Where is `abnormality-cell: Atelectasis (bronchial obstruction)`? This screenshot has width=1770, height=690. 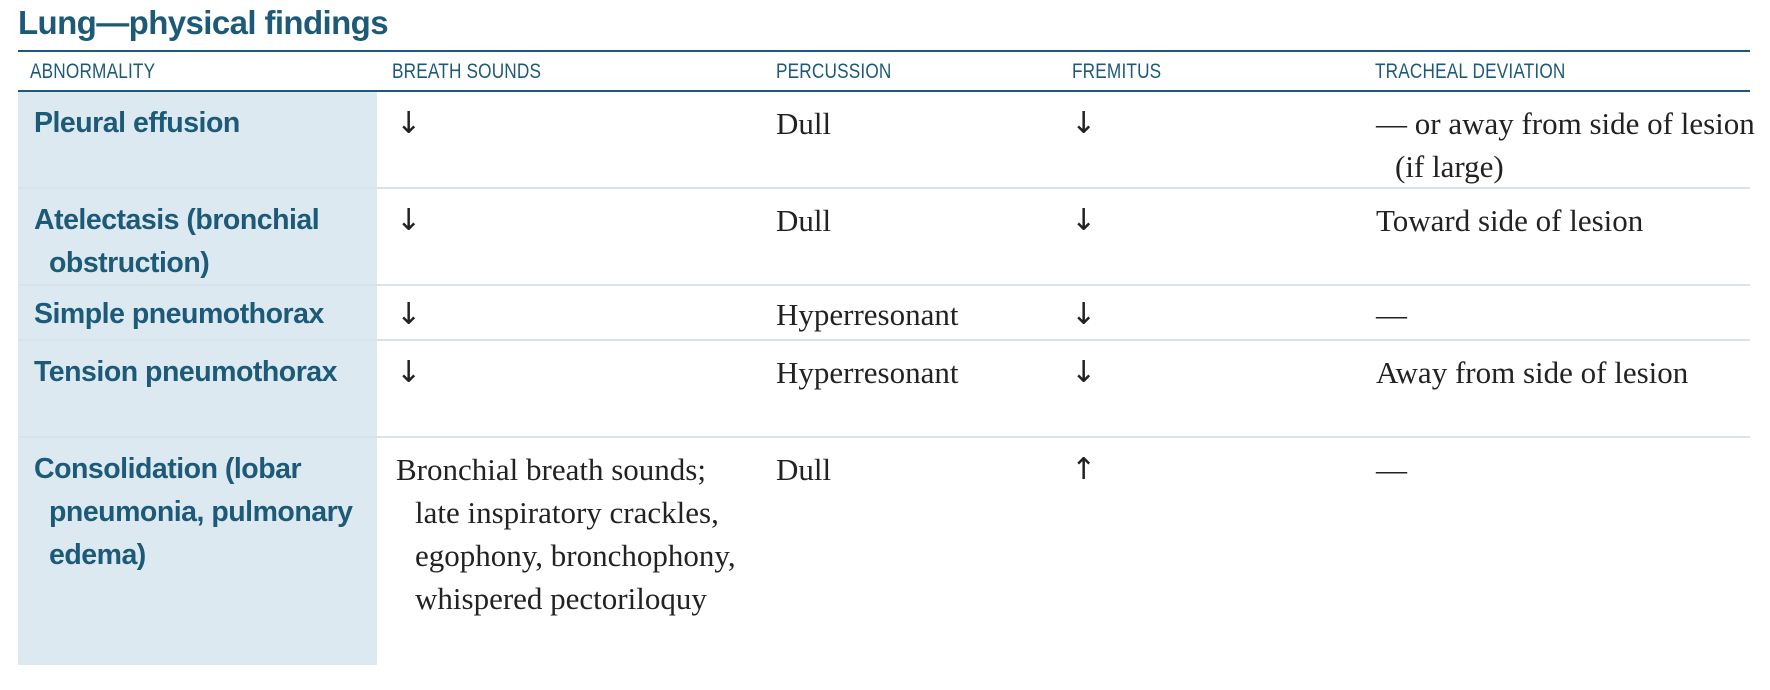 abnormality-cell: Atelectasis (bronchial obstruction) is located at coordinates (177, 241).